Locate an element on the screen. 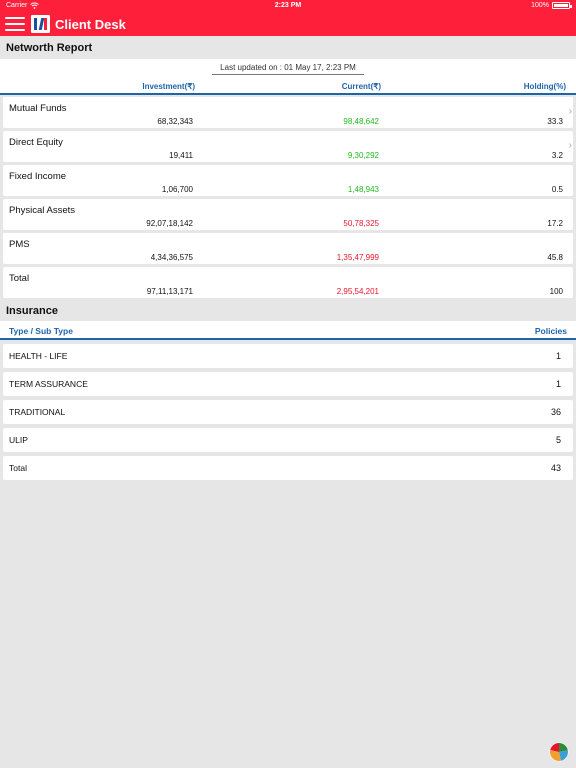 Image resolution: width=576 pixels, height=768 pixels. asset-class-name: Total is located at coordinates (19, 278).